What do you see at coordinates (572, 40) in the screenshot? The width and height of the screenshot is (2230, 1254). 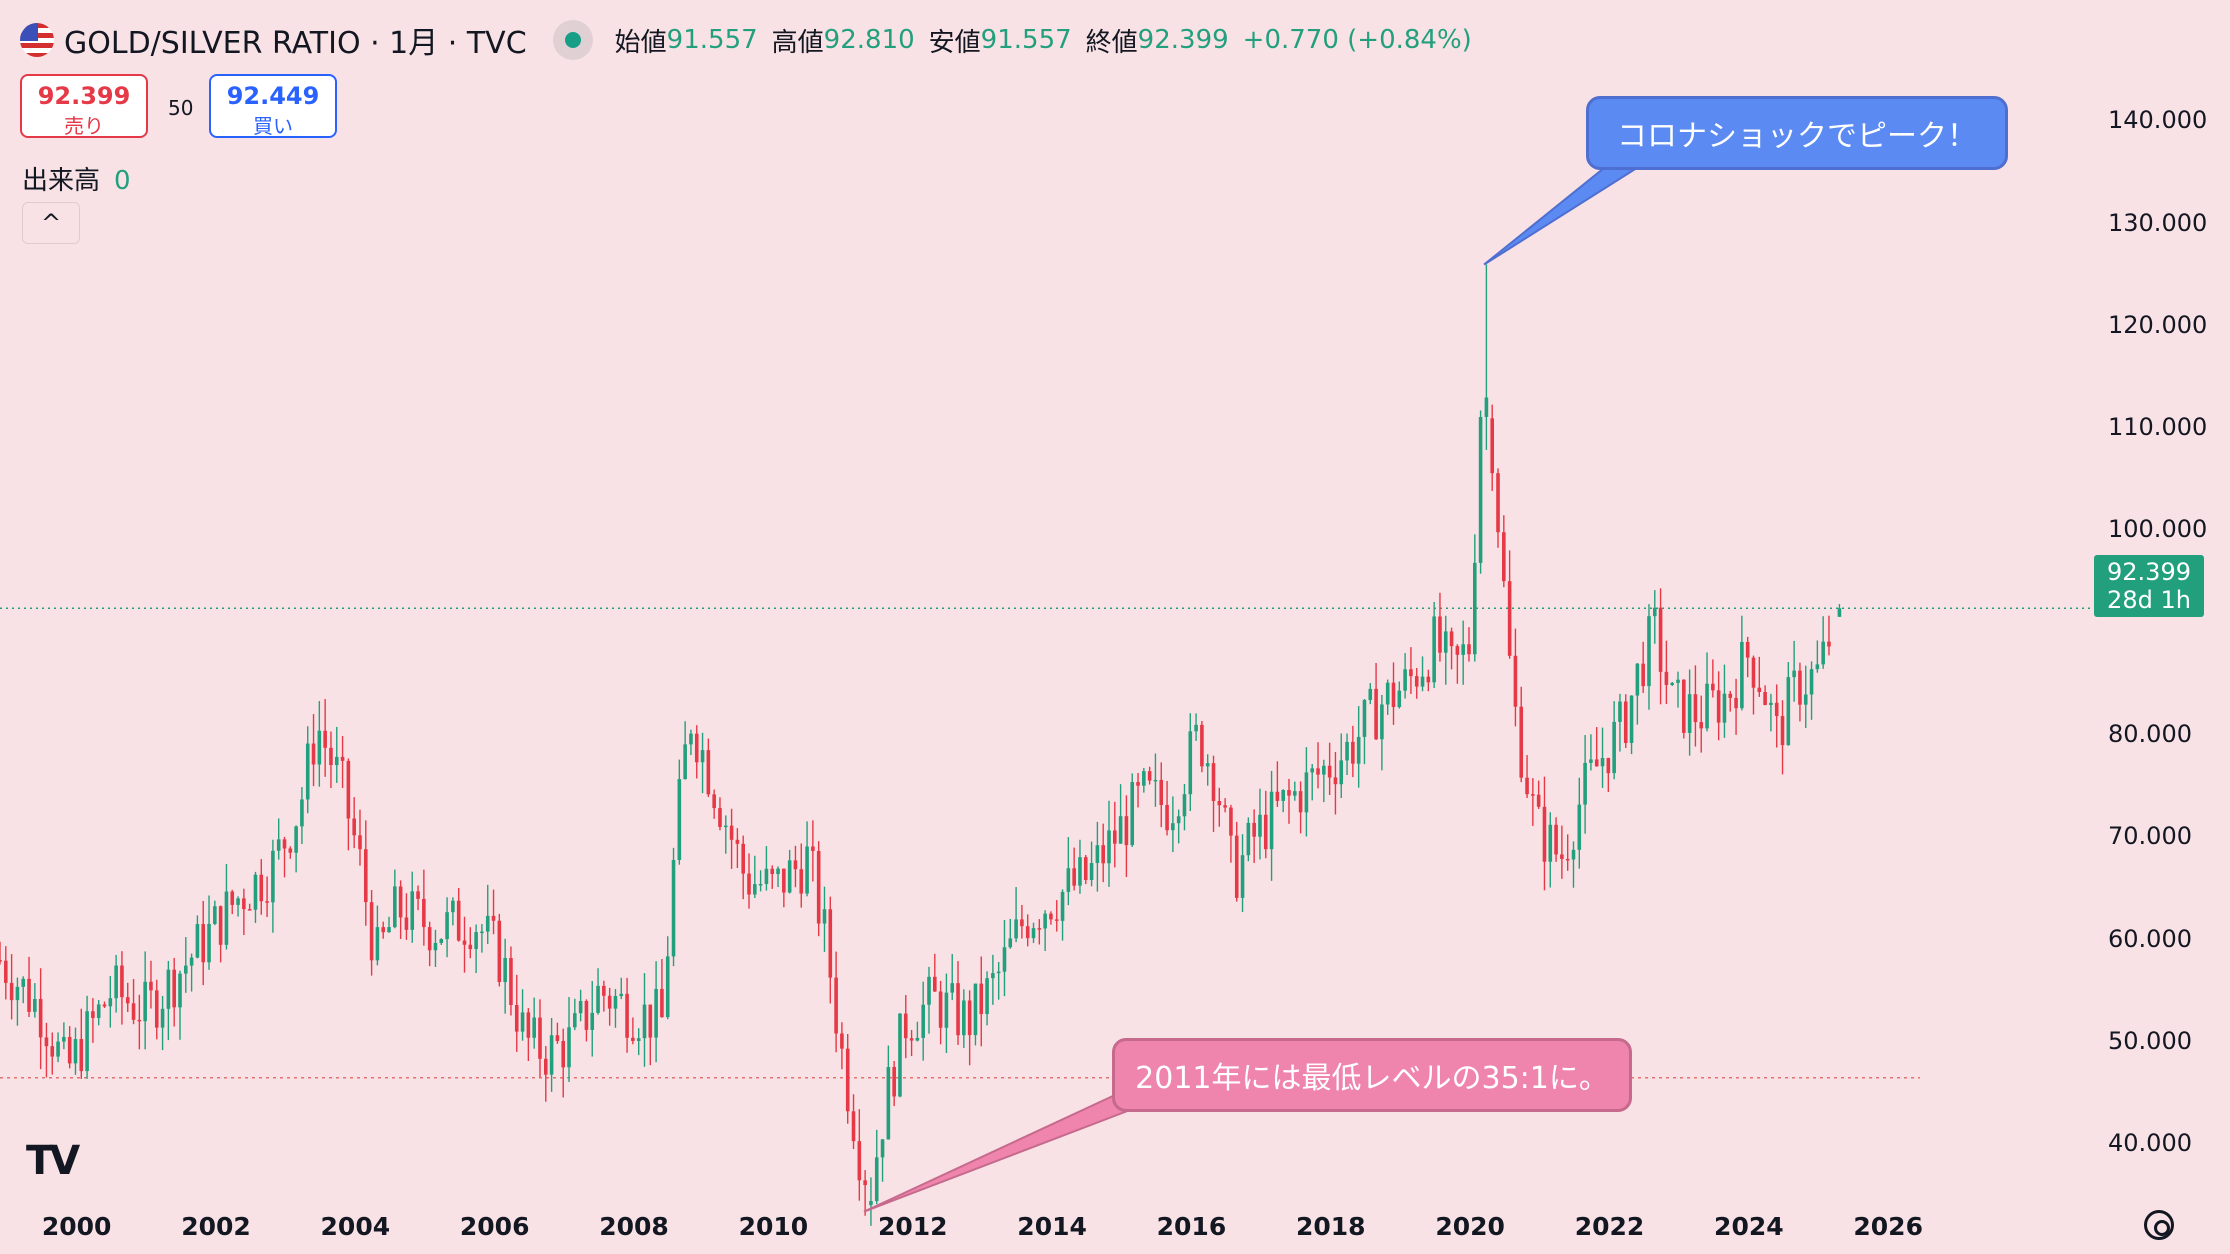 I see `market-status-icon` at bounding box center [572, 40].